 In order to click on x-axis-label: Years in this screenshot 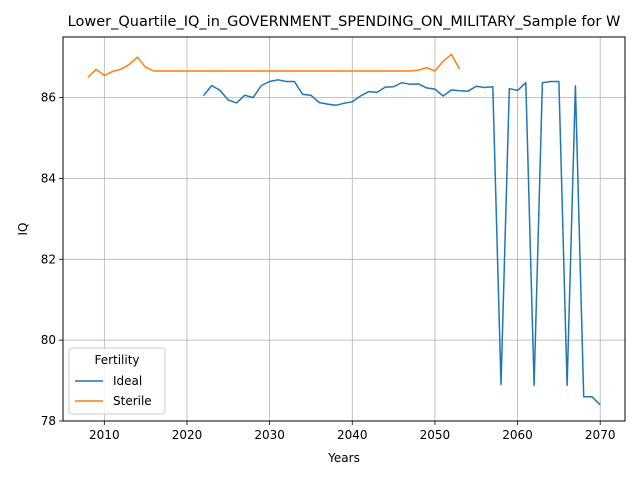, I will do `click(343, 458)`.